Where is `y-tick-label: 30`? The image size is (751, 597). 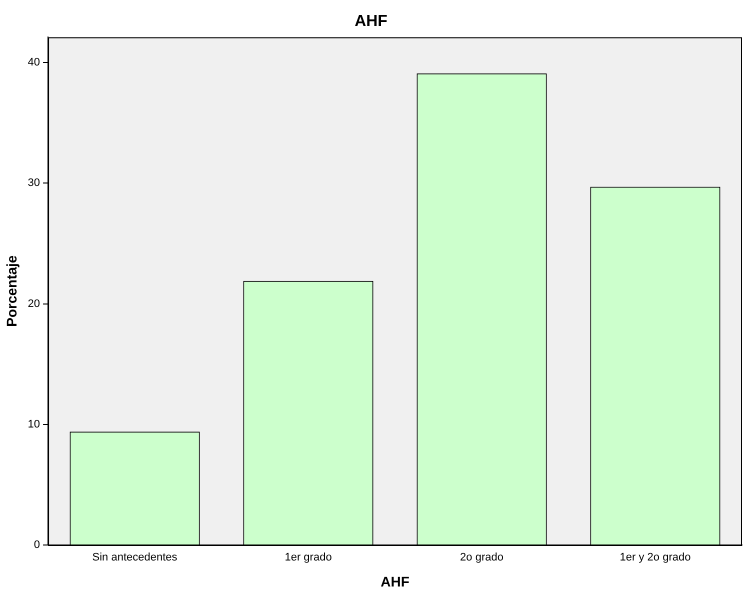
y-tick-label: 30 is located at coordinates (34, 183).